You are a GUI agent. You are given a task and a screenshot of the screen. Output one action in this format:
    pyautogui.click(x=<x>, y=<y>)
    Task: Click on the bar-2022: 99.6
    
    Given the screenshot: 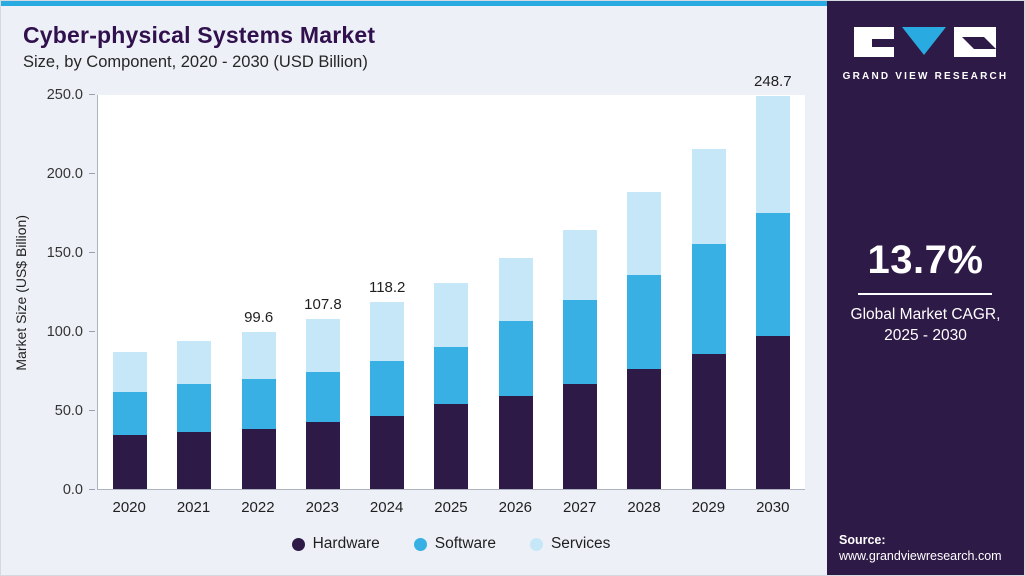 What is the action you would take?
    pyautogui.click(x=259, y=292)
    